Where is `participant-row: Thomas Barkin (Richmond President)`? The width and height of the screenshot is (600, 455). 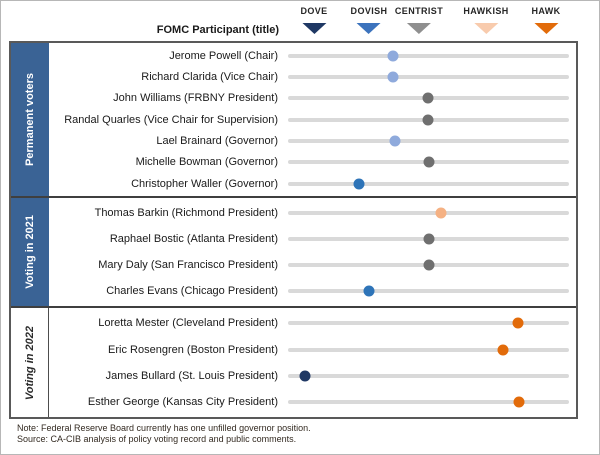
participant-row: Thomas Barkin (Richmond President) is located at coordinates (312, 213).